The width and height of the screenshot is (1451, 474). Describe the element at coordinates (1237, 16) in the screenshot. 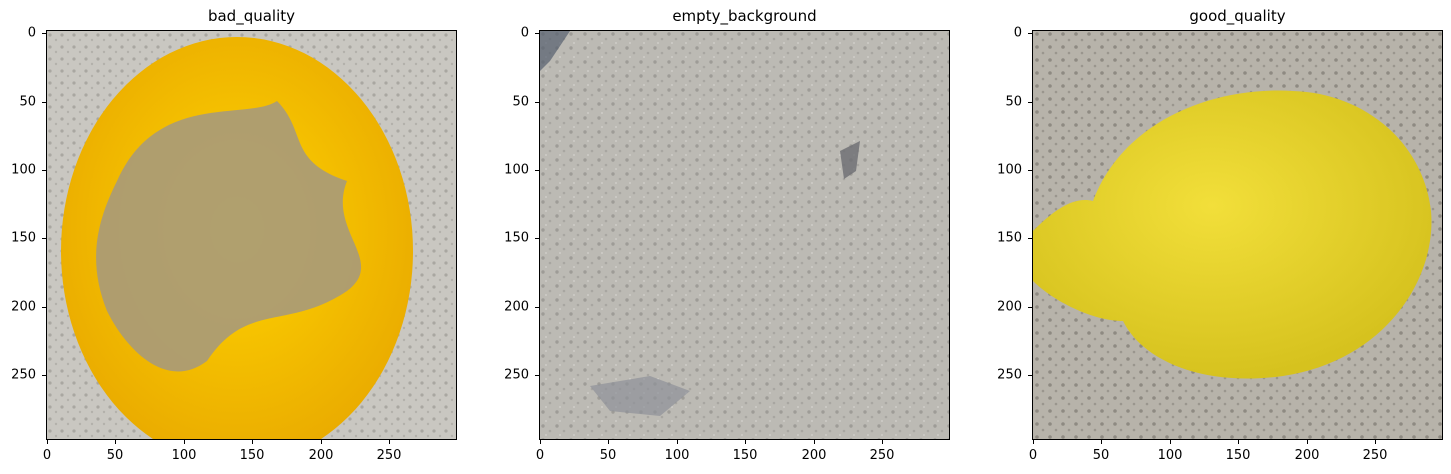

I see `panel-title: good_quality` at that location.